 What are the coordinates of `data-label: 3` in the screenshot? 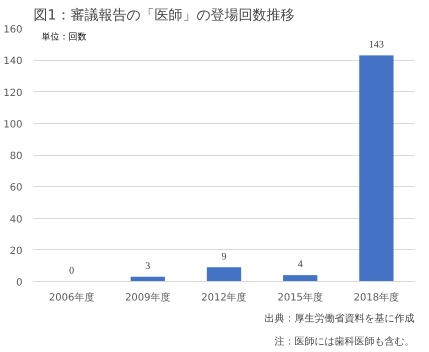 It's located at (147, 266).